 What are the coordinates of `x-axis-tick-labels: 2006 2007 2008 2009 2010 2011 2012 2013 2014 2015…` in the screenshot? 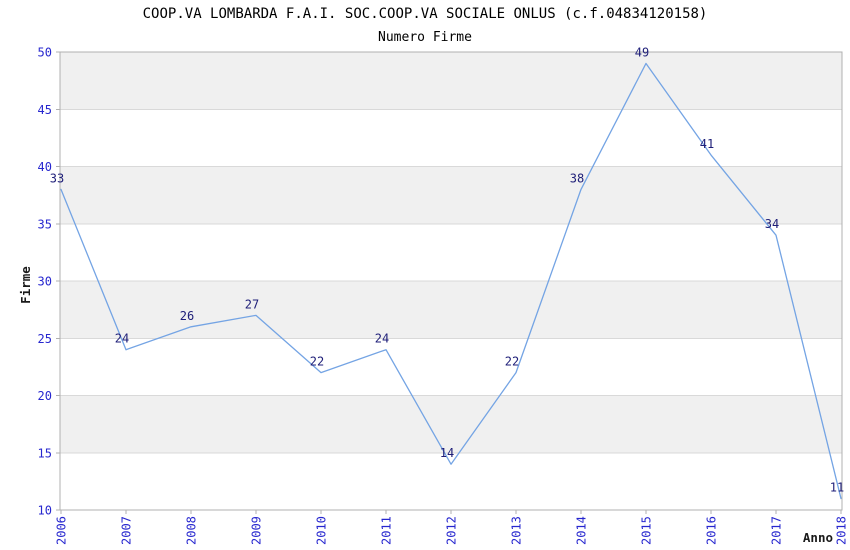 It's located at (452, 530).